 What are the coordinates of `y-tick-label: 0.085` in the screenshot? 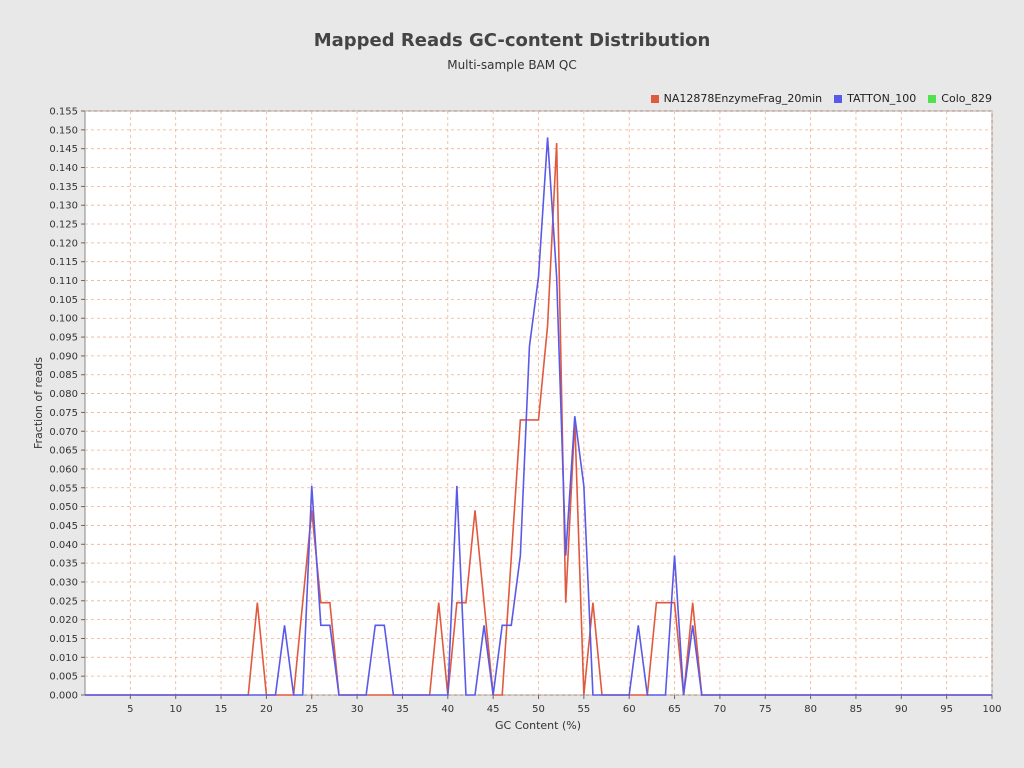 It's located at (63, 375).